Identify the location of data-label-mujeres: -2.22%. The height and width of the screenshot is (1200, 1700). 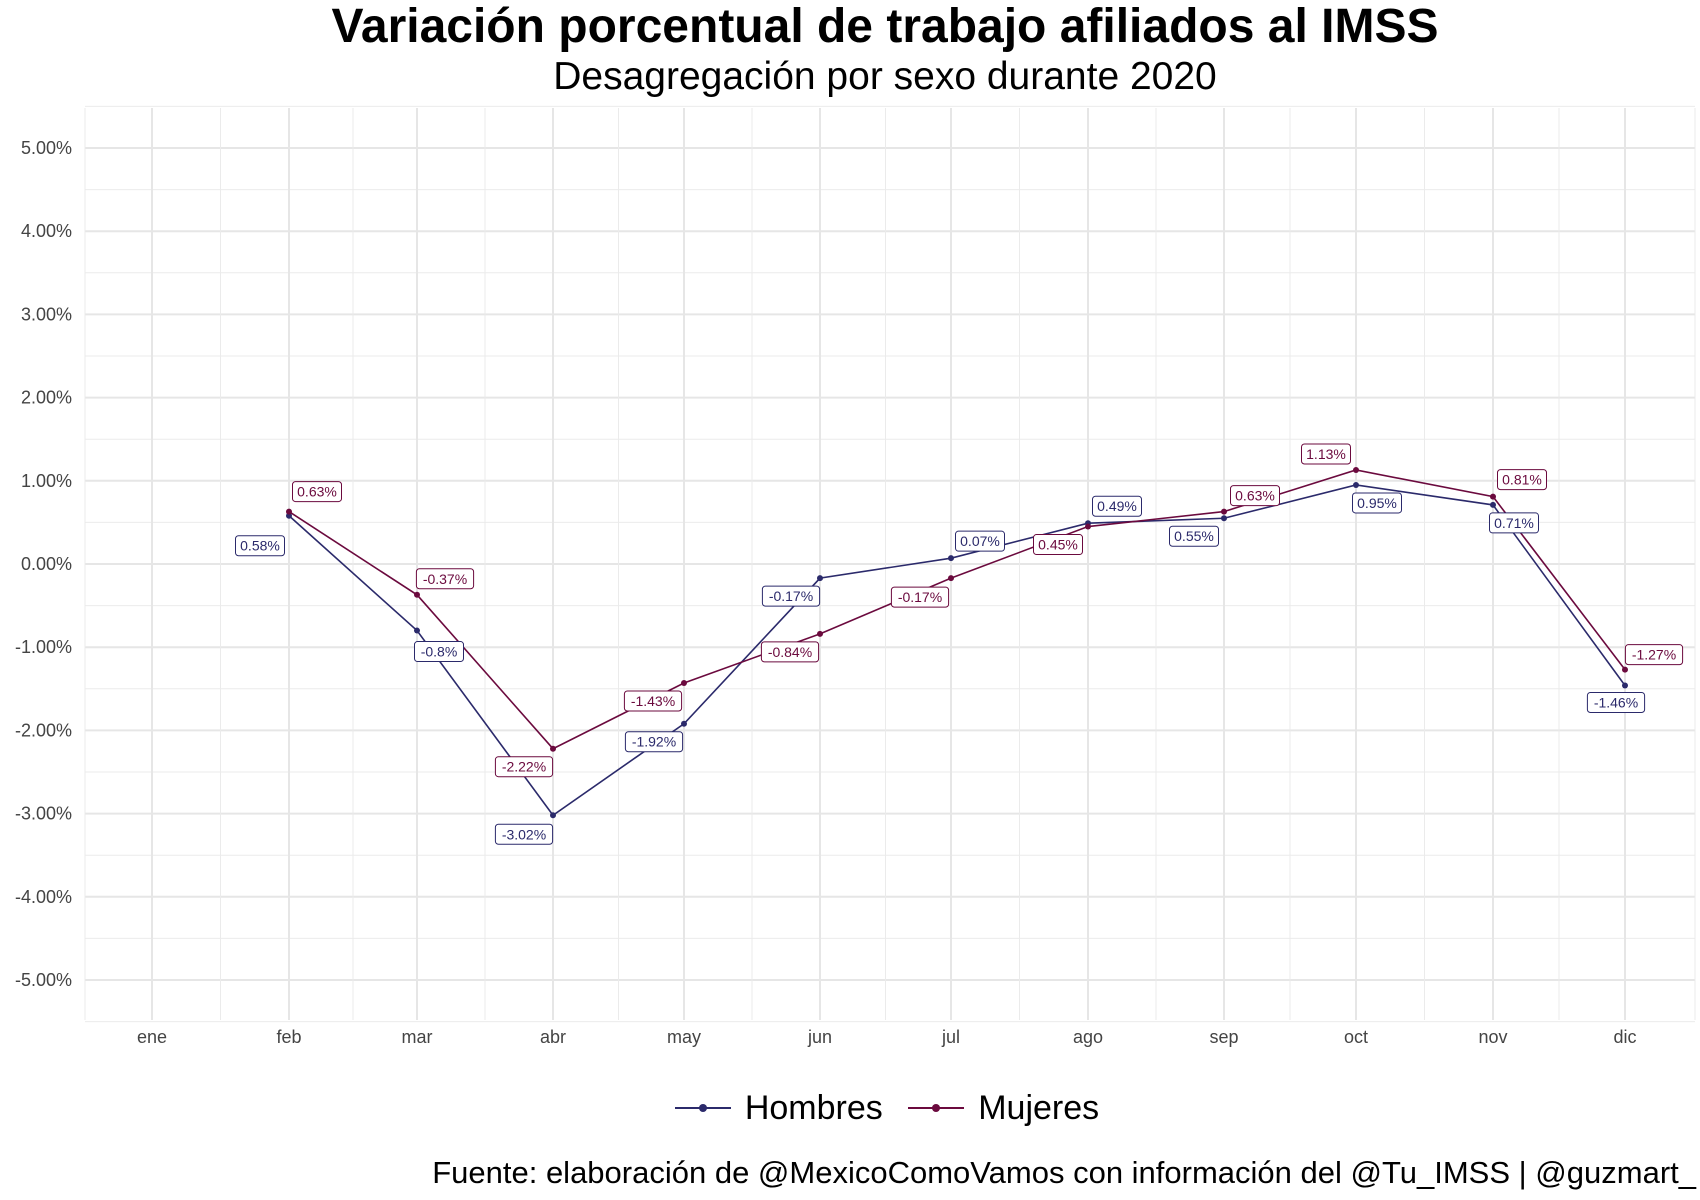
(524, 767).